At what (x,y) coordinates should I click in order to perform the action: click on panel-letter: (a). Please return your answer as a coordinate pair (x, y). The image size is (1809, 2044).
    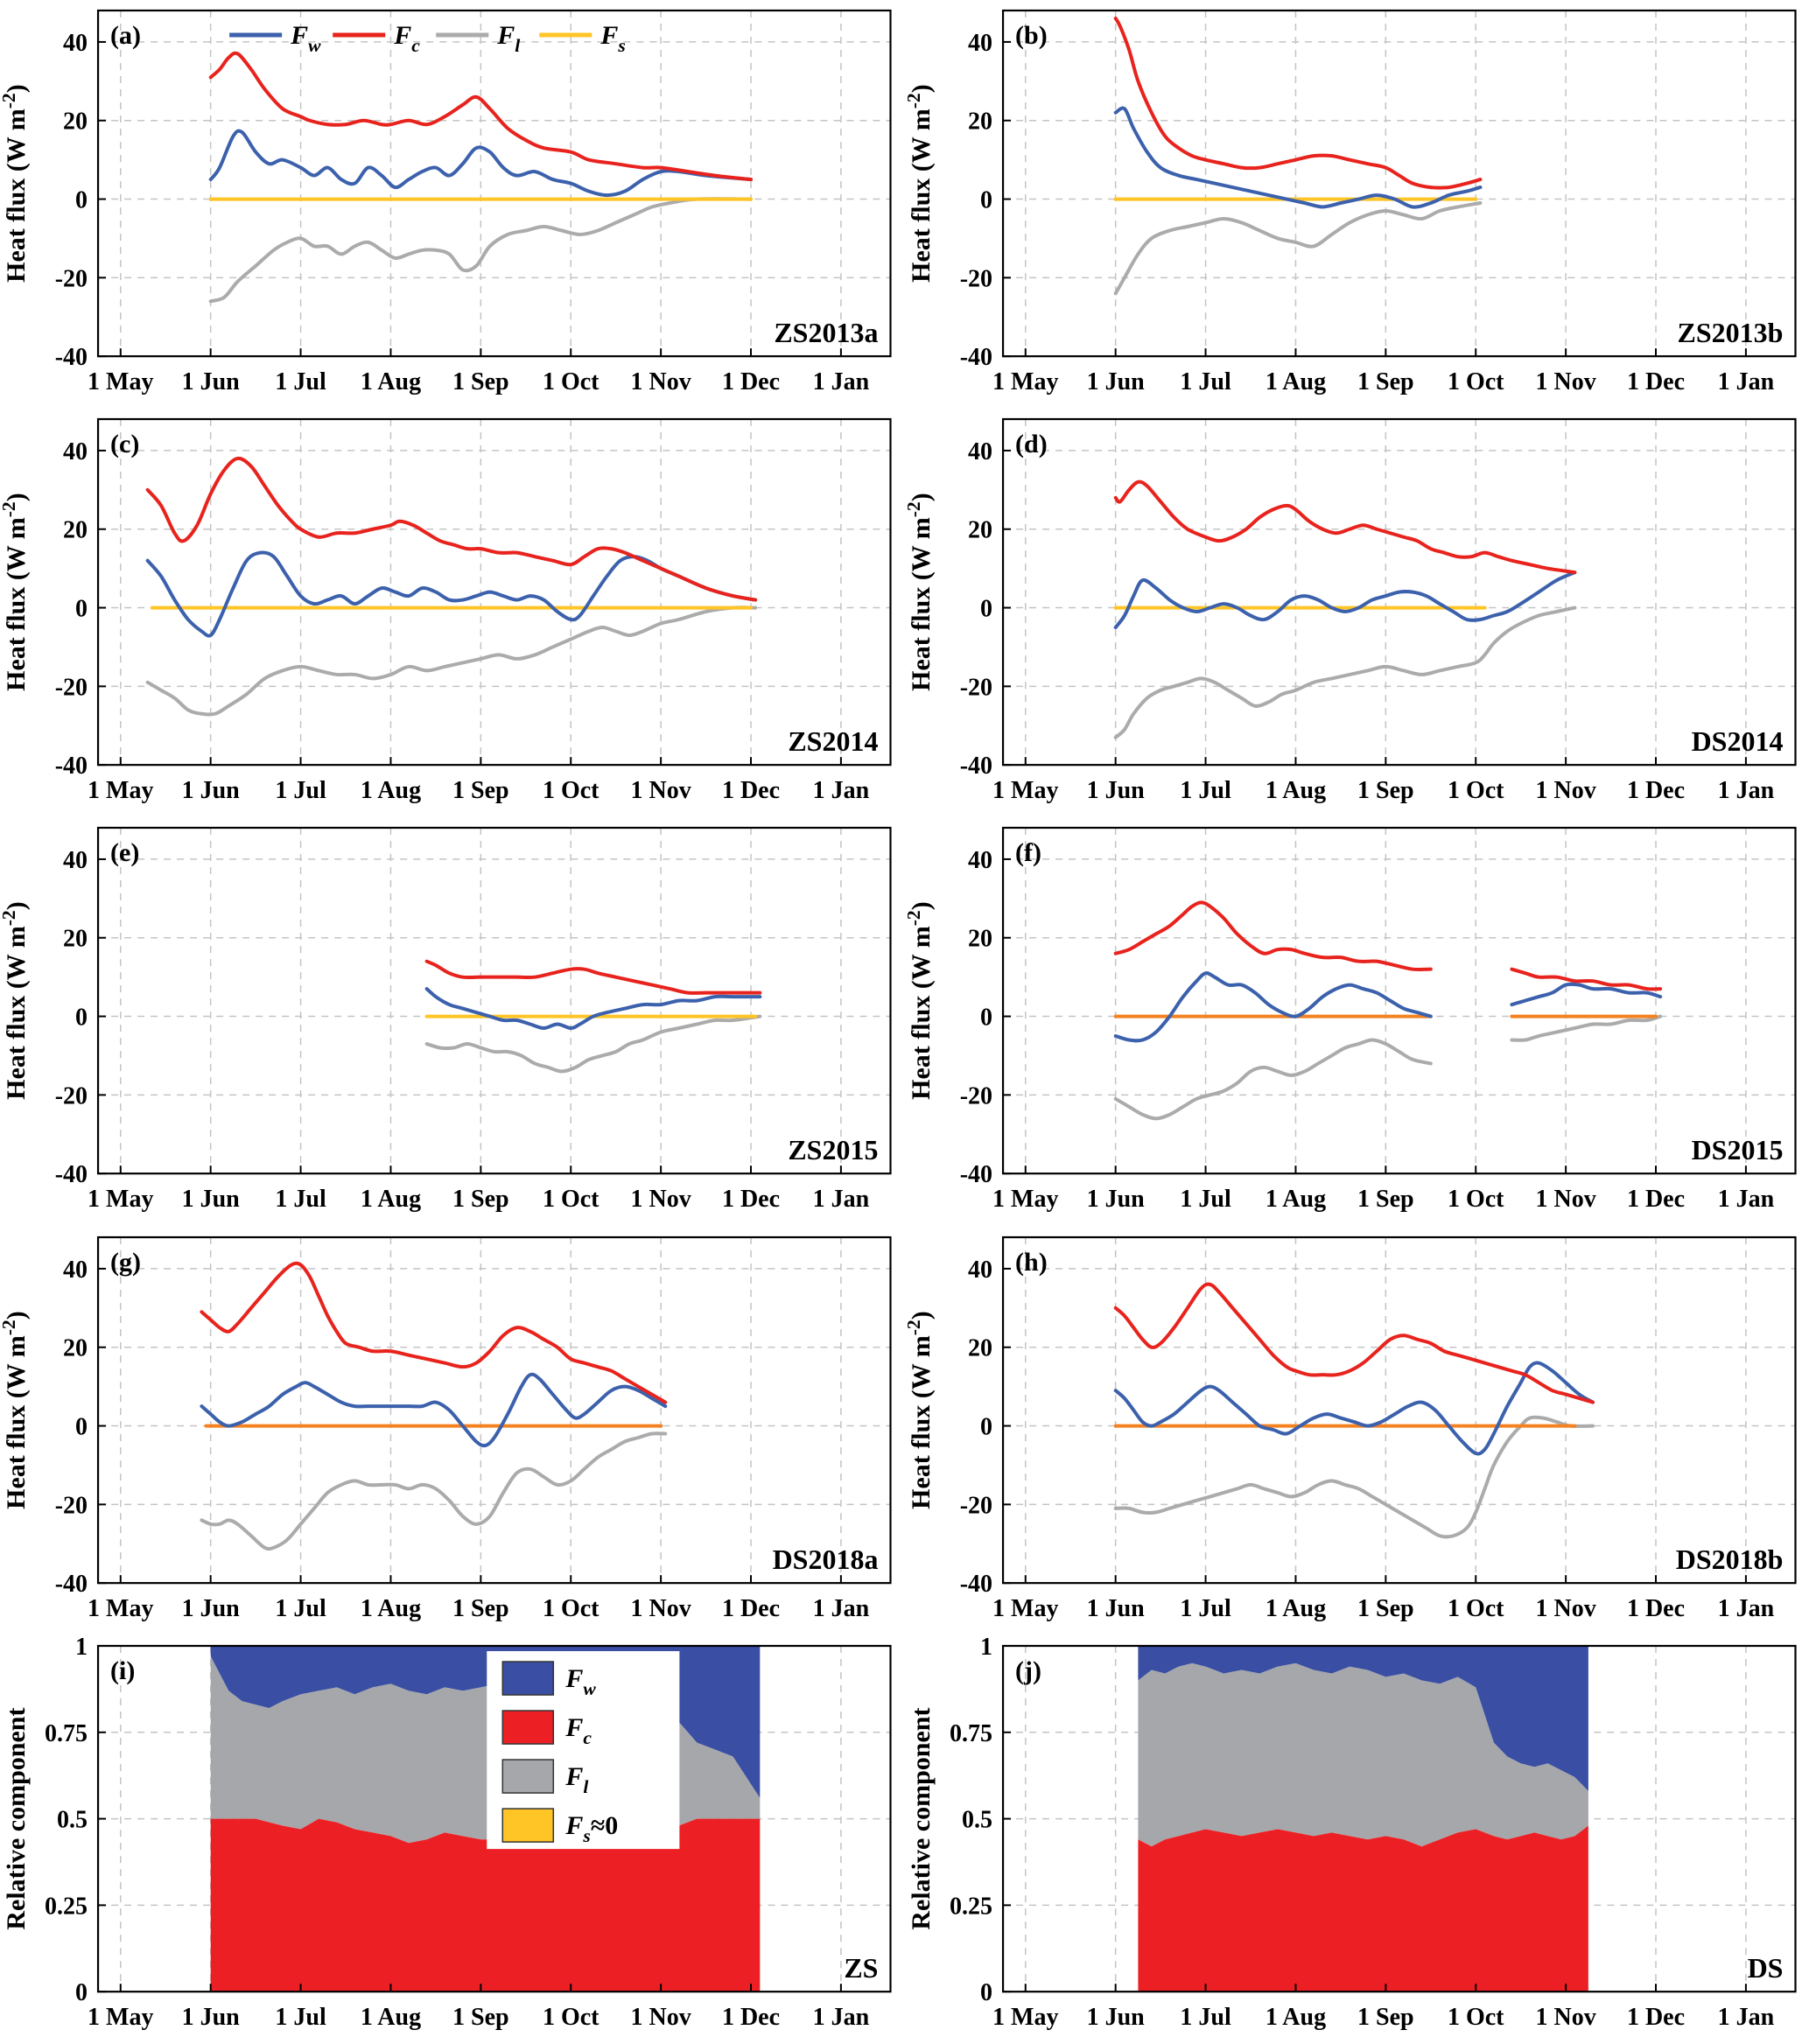
    Looking at the image, I should click on (125, 35).